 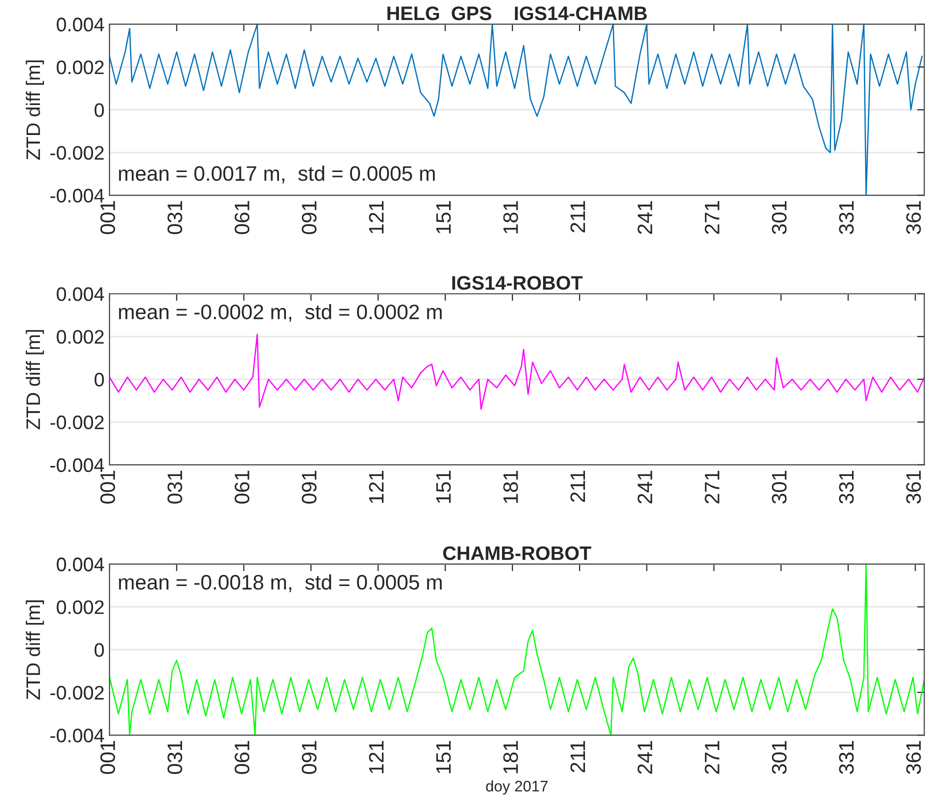 What do you see at coordinates (277, 175) in the screenshot?
I see `annotation: mean = 0.0017 m, std = 0.0005 m` at bounding box center [277, 175].